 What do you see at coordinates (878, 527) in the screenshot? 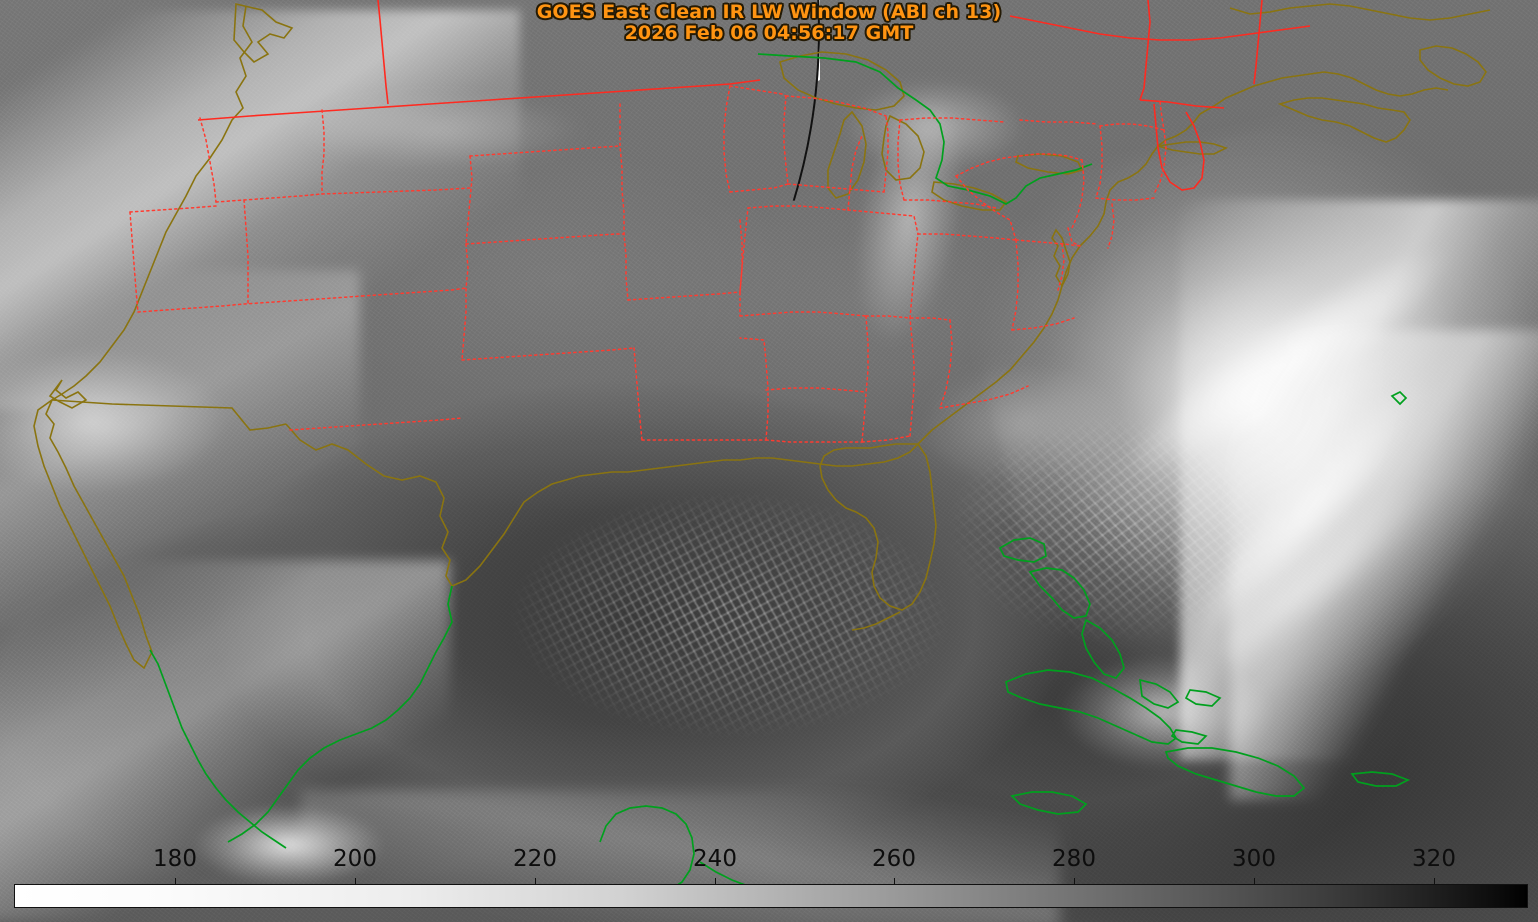
I see `coastline-florida` at bounding box center [878, 527].